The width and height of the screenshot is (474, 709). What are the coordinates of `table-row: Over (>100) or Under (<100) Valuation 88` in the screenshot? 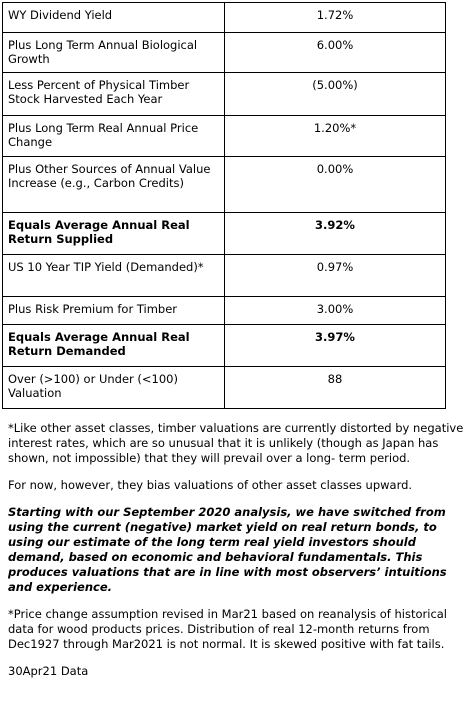 It's located at (224, 387).